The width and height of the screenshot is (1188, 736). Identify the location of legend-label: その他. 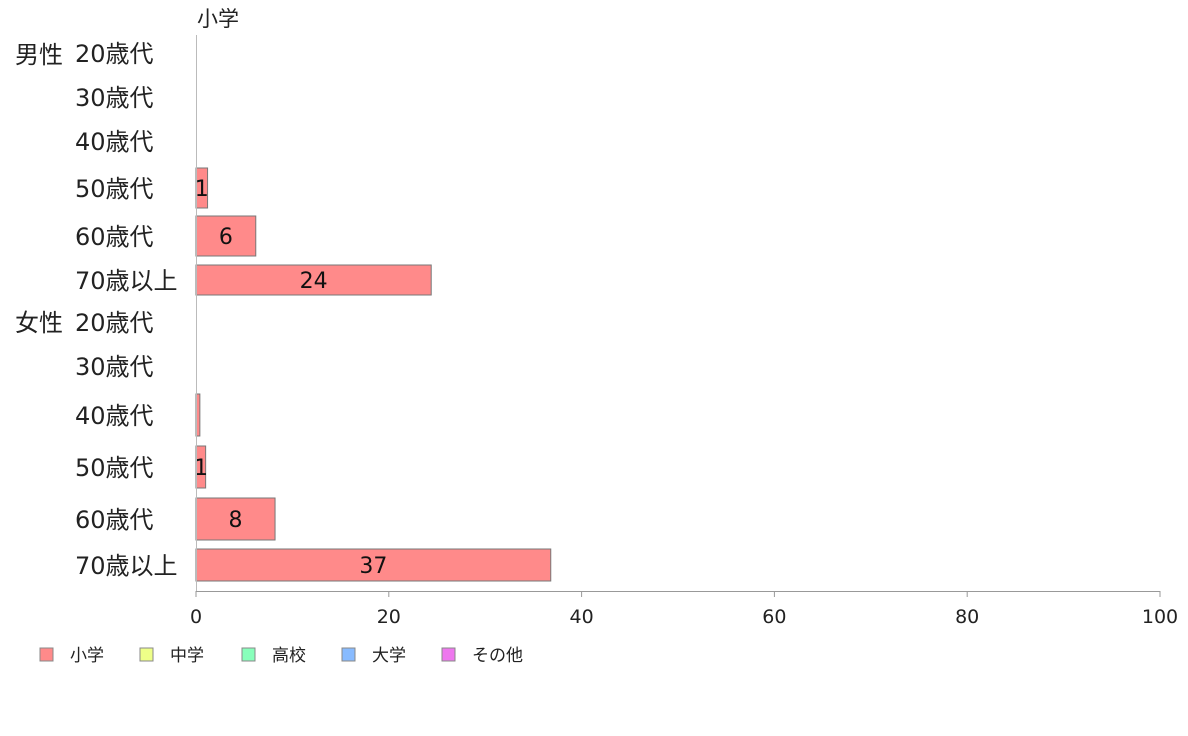
(497, 656).